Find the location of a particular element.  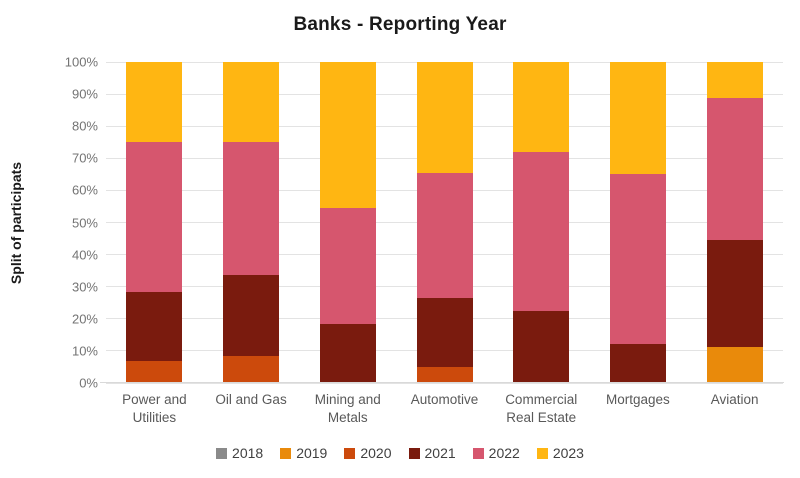

y-tick-label: 90% is located at coordinates (84, 94).